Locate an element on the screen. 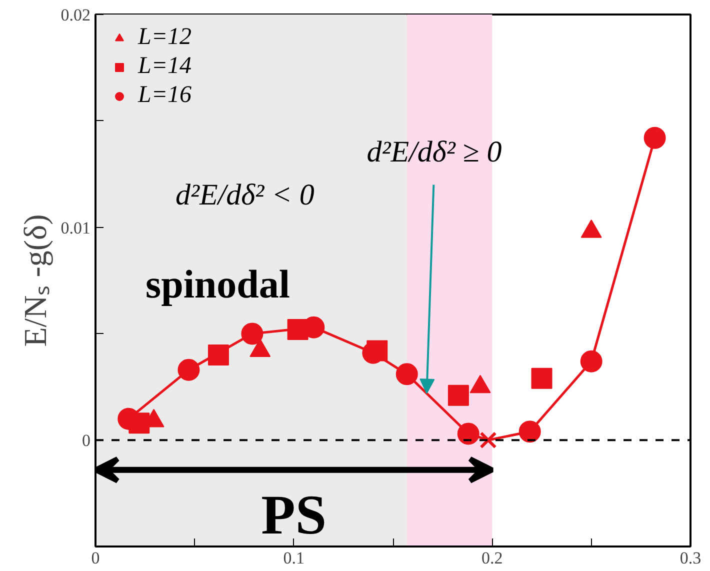  legend-label: L=14 is located at coordinates (165, 66).